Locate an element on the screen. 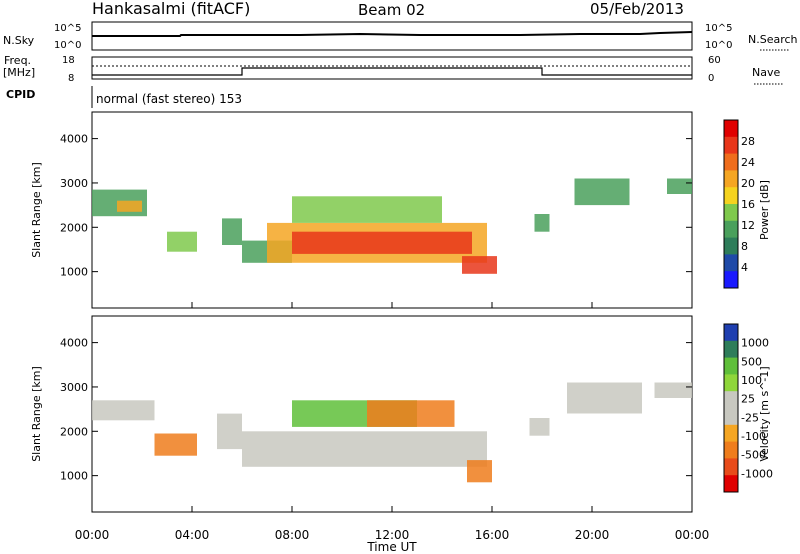  velocity-marks is located at coordinates (392, 432).